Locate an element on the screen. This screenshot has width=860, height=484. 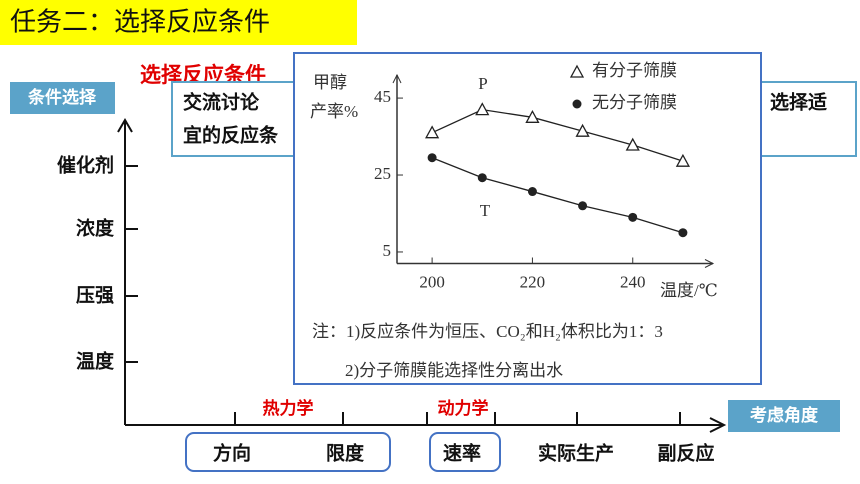
x-tick-label: 200 is located at coordinates (432, 281).